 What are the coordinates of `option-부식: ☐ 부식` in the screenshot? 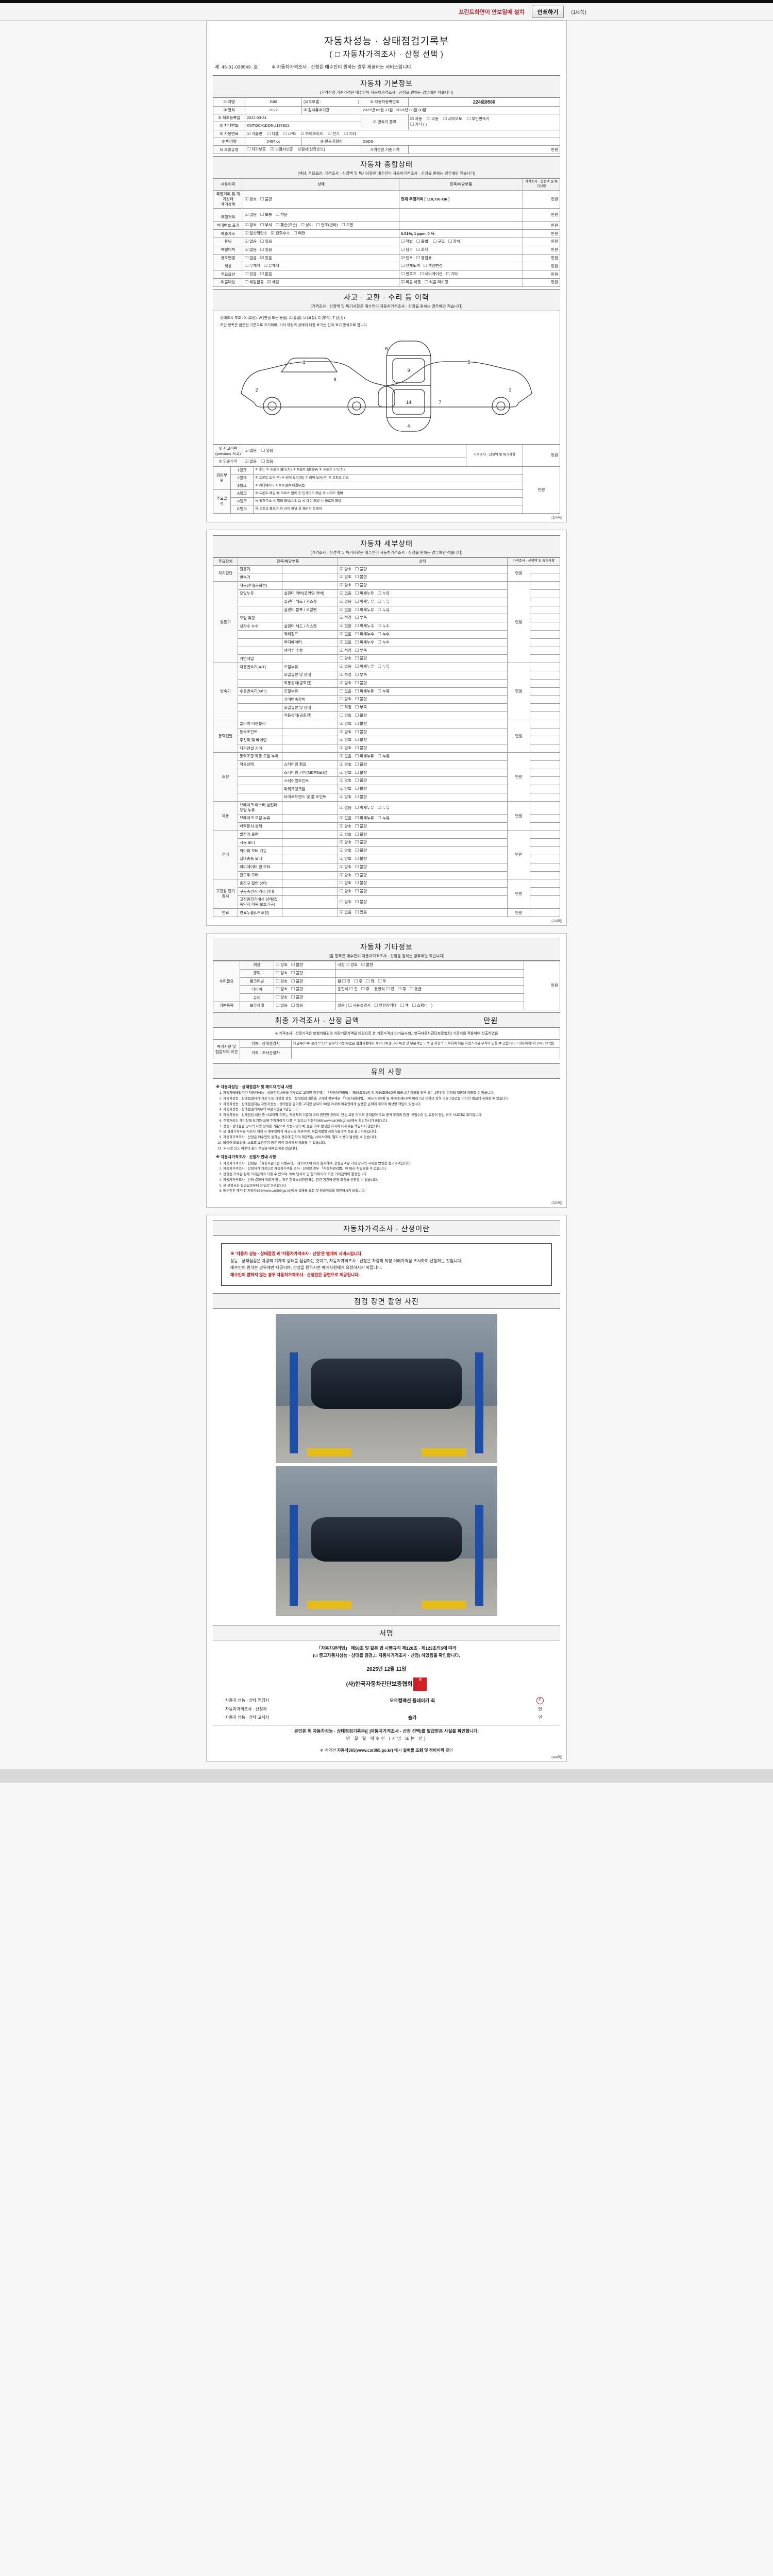 It's located at (266, 225).